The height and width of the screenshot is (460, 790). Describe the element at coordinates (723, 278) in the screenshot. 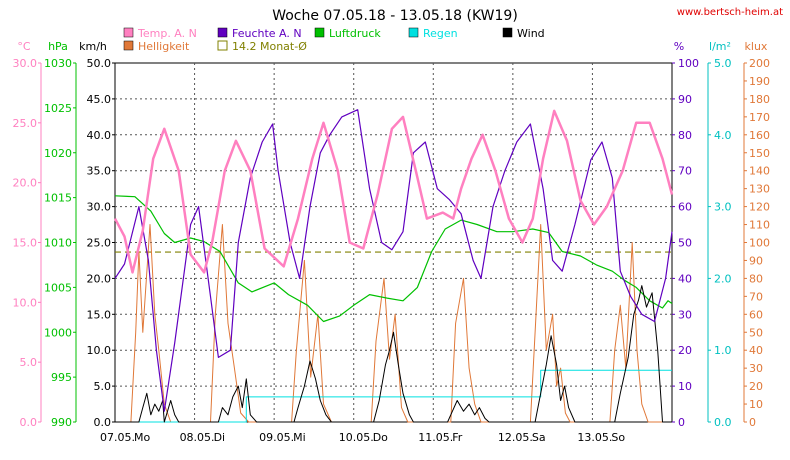

I see `tick-label: 2.0` at that location.